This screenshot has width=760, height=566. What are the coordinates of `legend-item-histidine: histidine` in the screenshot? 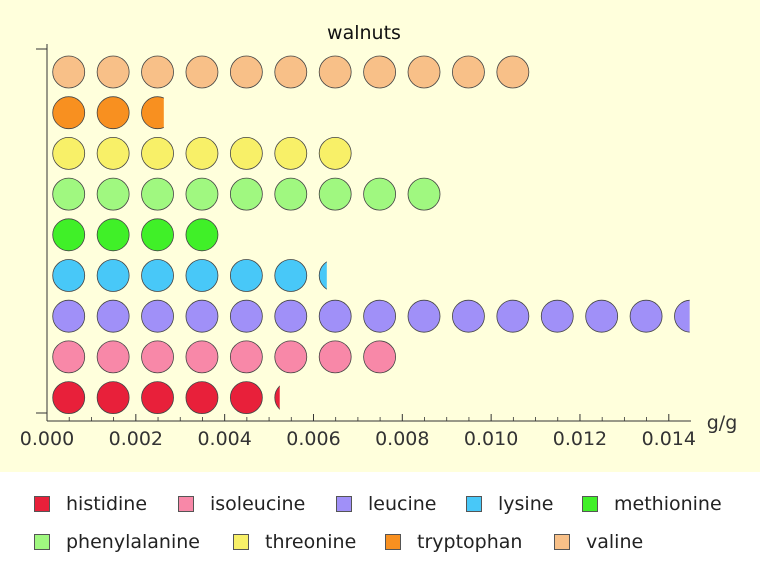 It's located at (90, 504).